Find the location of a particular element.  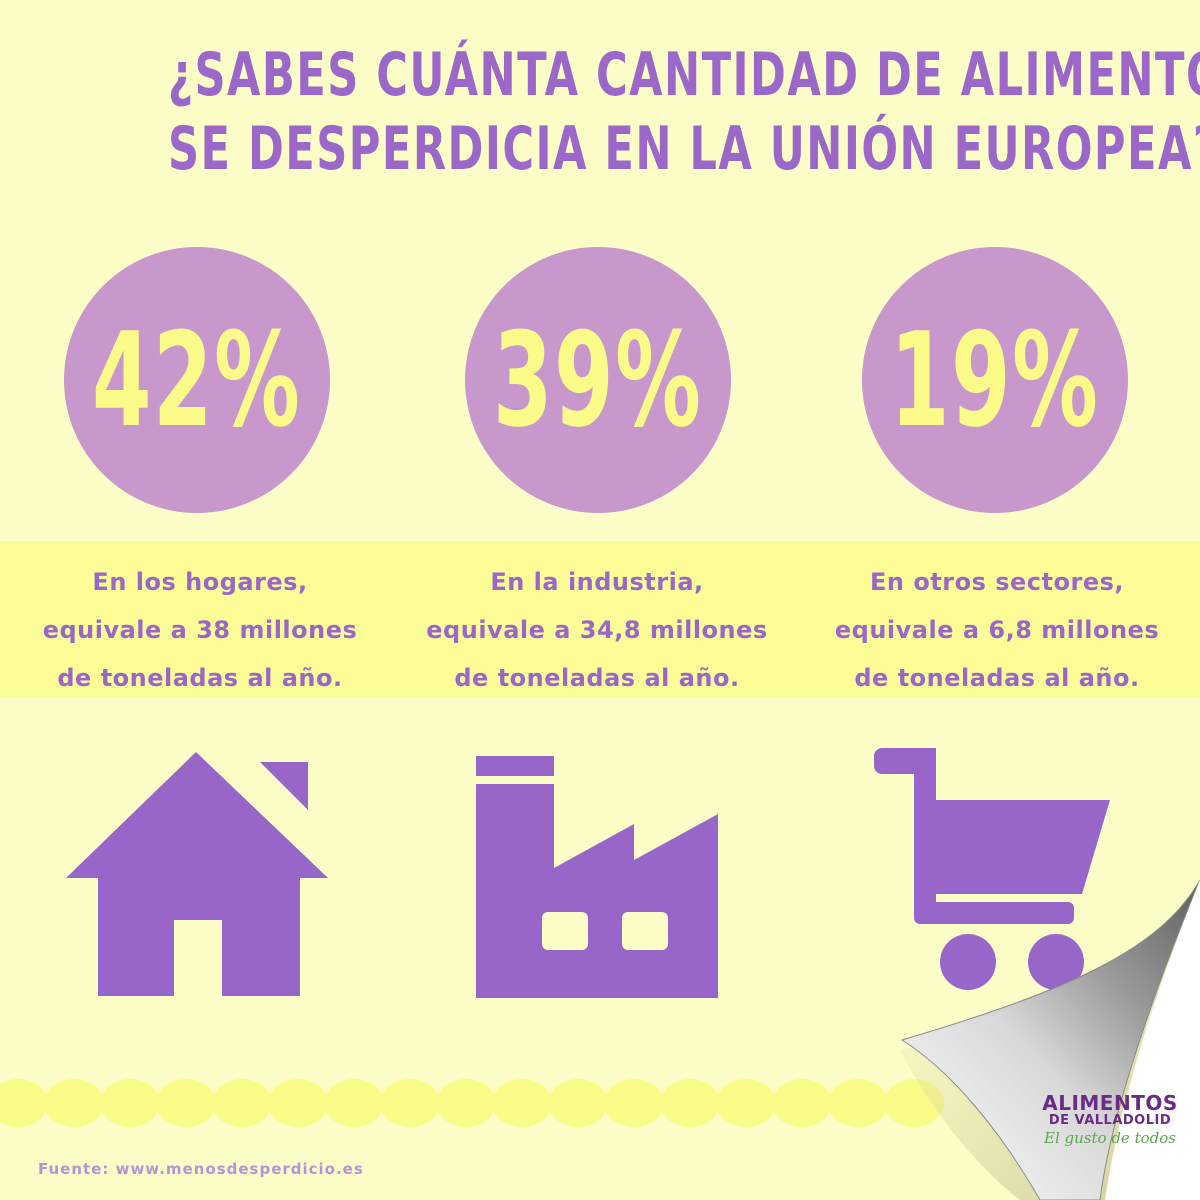

stat-circle-households: 42% is located at coordinates (197, 380).